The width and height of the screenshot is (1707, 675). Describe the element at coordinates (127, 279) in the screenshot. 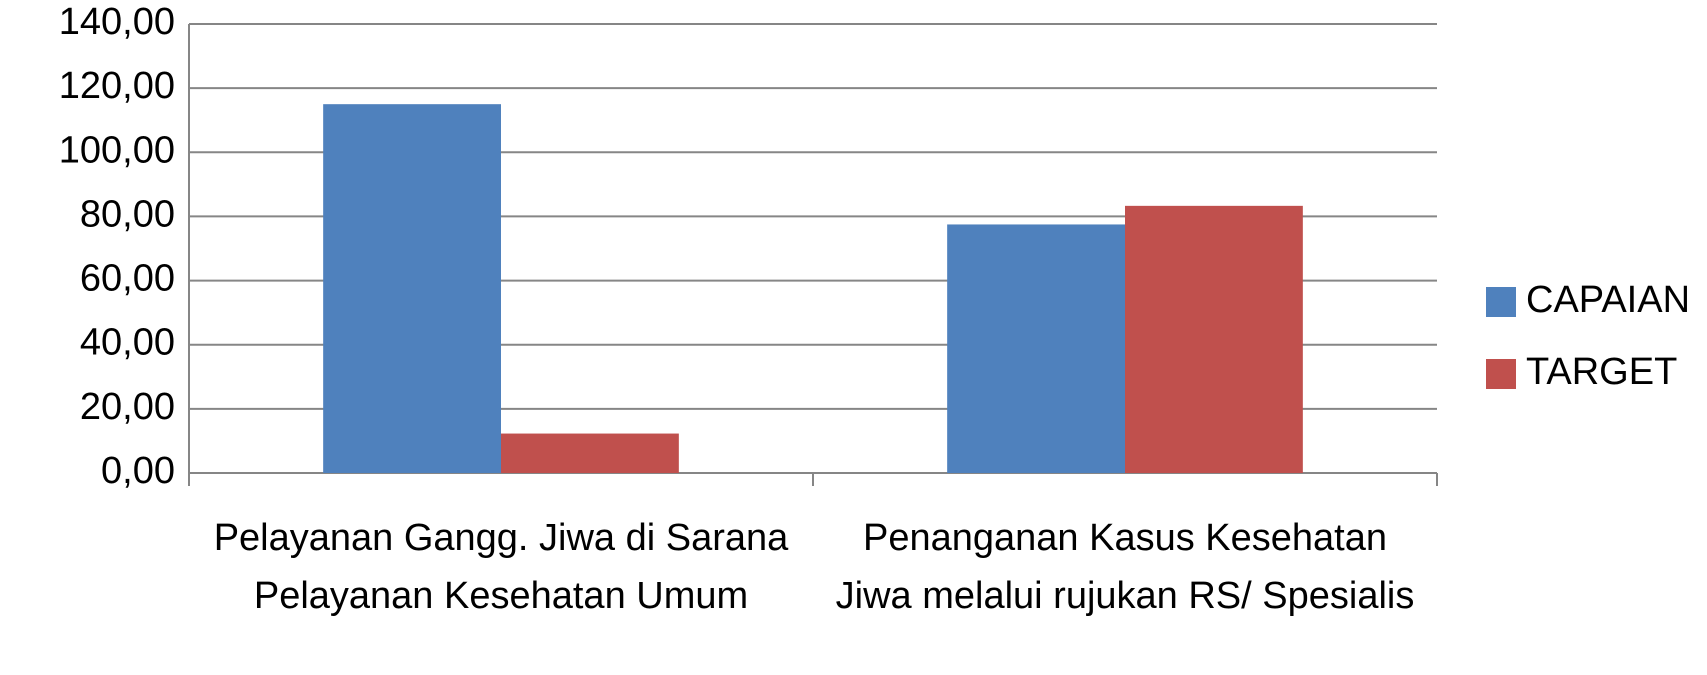

I see `y-tick-label: 60,00` at that location.